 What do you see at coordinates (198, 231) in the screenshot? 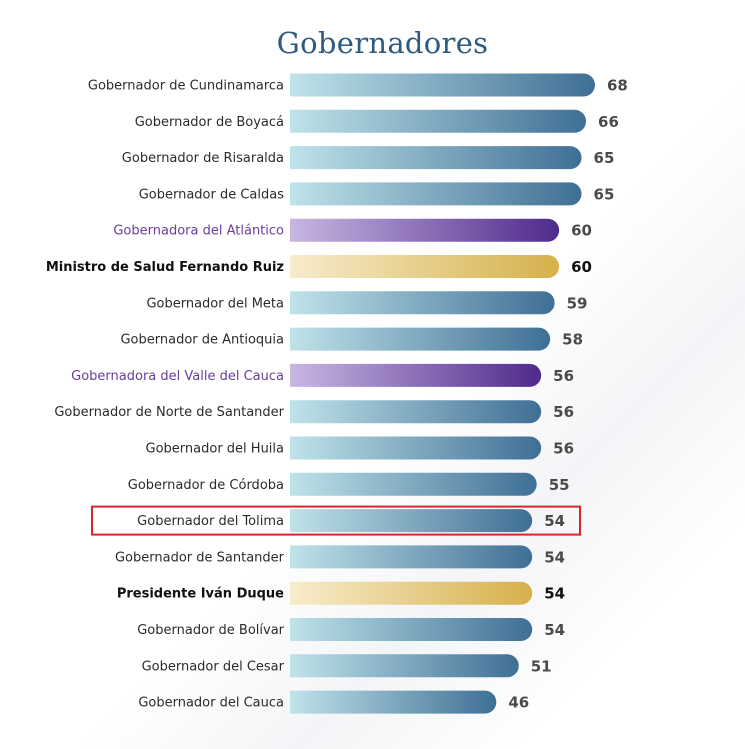
I see `category-label: Gobernadora del Atlántico` at bounding box center [198, 231].